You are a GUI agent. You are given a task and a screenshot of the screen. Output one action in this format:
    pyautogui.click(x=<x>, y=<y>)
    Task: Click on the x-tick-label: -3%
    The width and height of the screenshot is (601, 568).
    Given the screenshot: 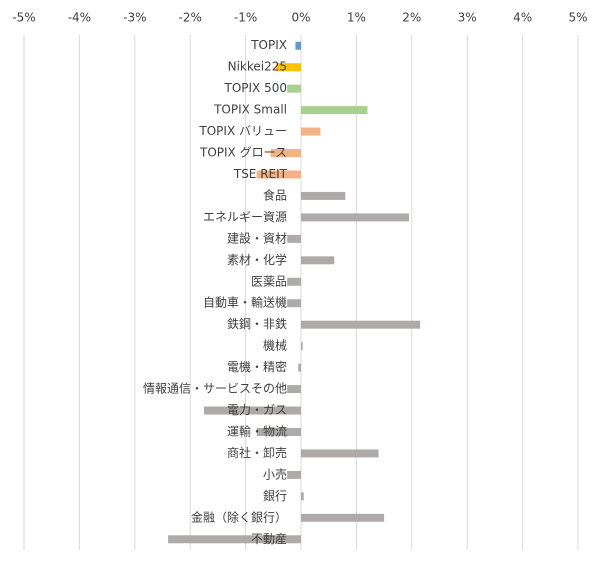 What is the action you would take?
    pyautogui.click(x=134, y=18)
    